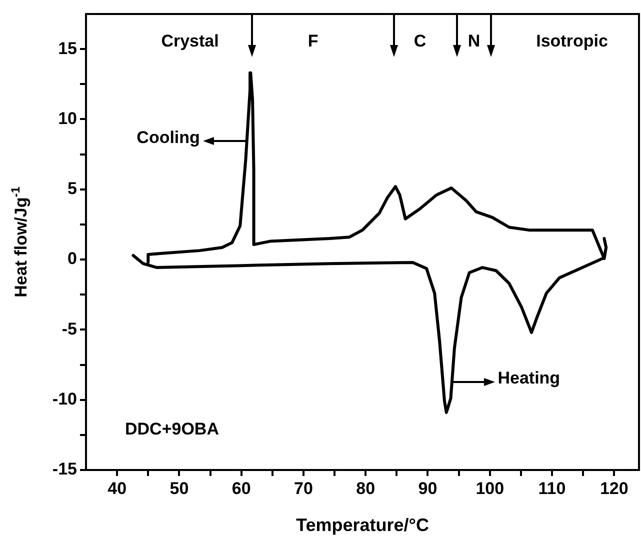 Image resolution: width=641 pixels, height=541 pixels. Describe the element at coordinates (552, 488) in the screenshot. I see `x-tick-label: 110` at that location.